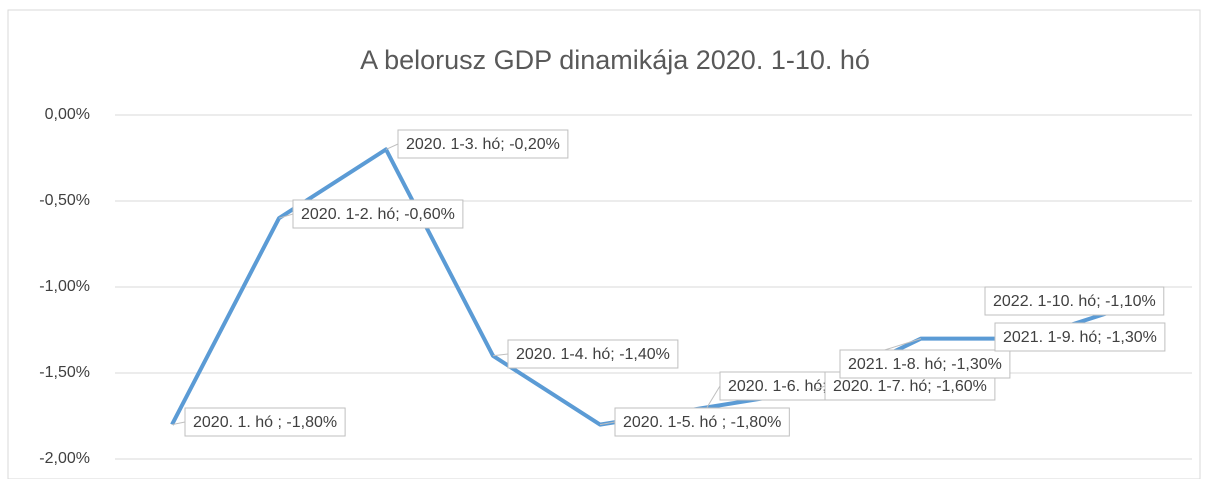 The image size is (1209, 479). What do you see at coordinates (64, 458) in the screenshot?
I see `y-tick-label: -2,00%` at bounding box center [64, 458].